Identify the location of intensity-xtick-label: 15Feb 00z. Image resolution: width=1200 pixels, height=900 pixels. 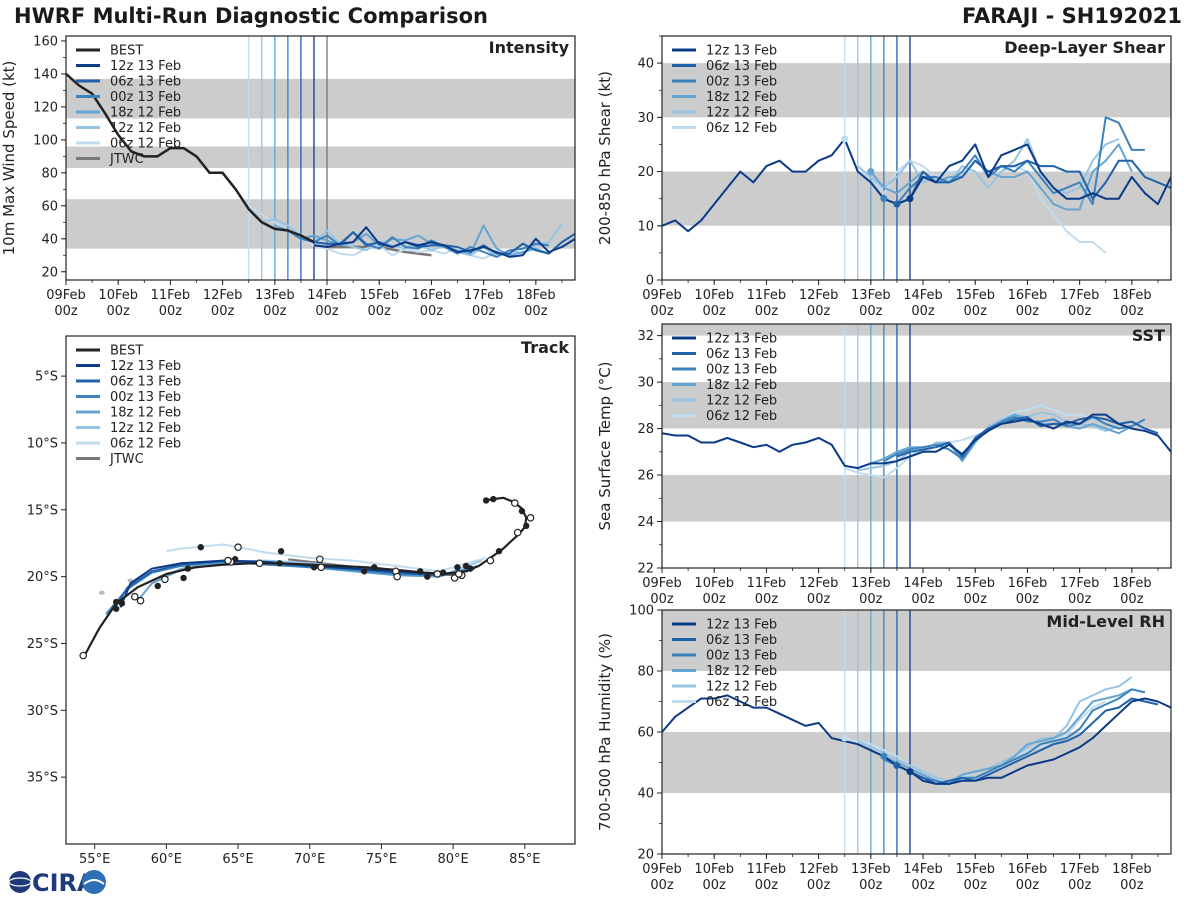
(379, 303).